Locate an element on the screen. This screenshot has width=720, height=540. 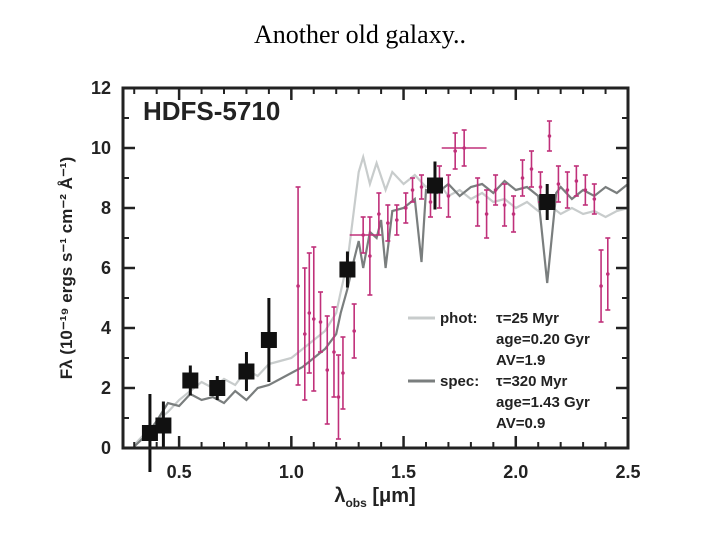
legend-line: AV=0.9 is located at coordinates (520, 423).